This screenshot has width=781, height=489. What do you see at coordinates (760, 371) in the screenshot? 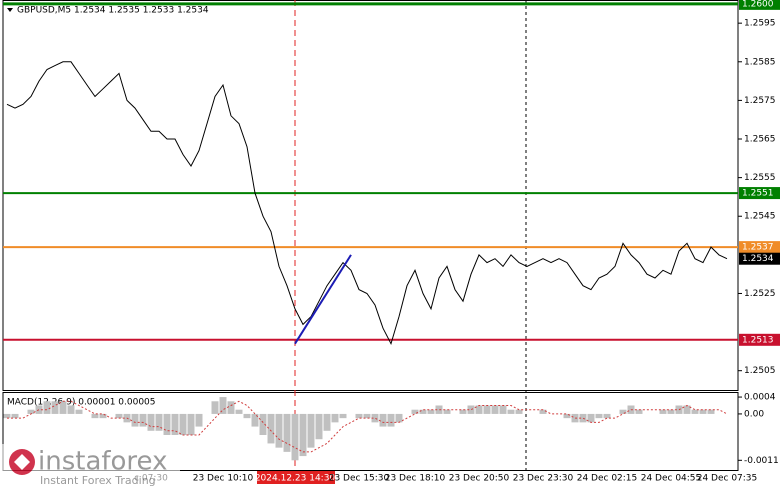
I see `y-tick-label: 1.2505` at bounding box center [760, 371].